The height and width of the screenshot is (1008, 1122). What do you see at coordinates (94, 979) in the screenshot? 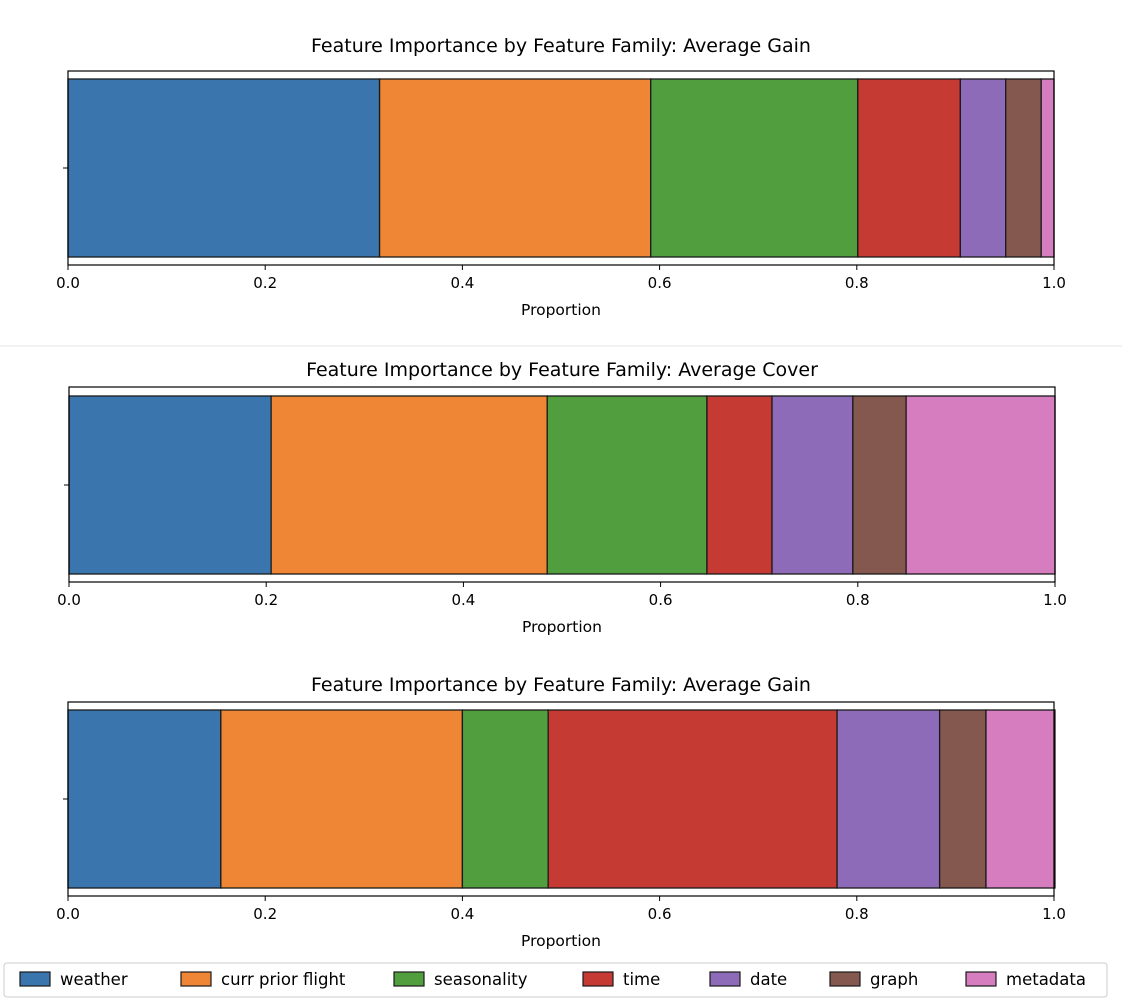
I see `legend-label-weather: weather` at bounding box center [94, 979].